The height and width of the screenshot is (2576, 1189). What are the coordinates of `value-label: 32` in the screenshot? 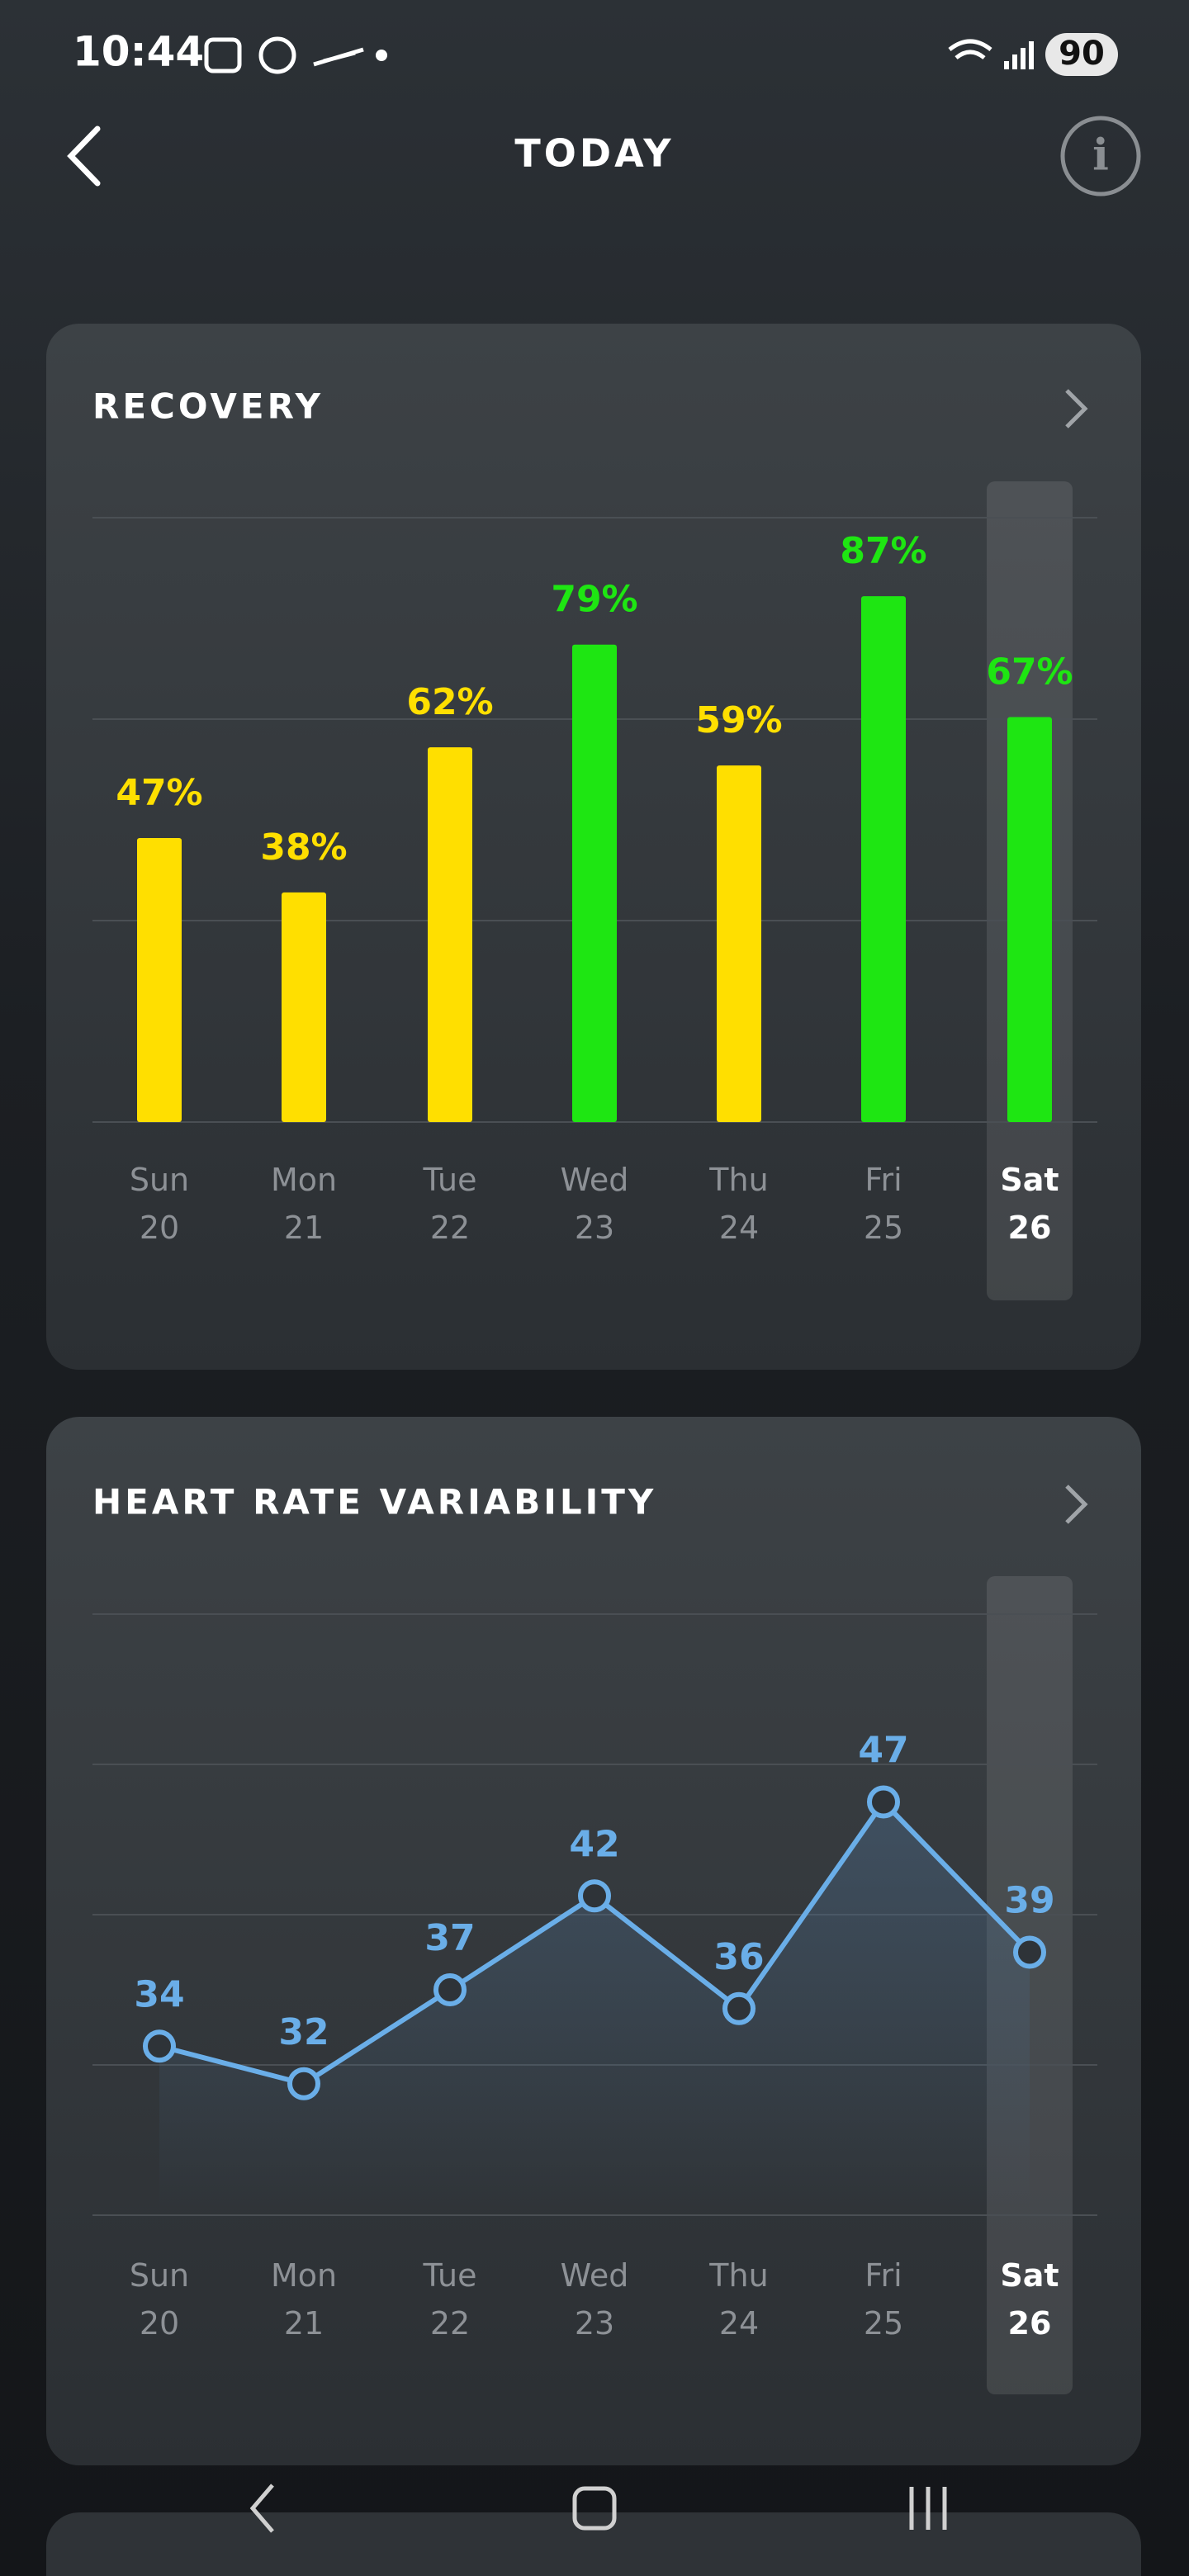 It's located at (303, 2032).